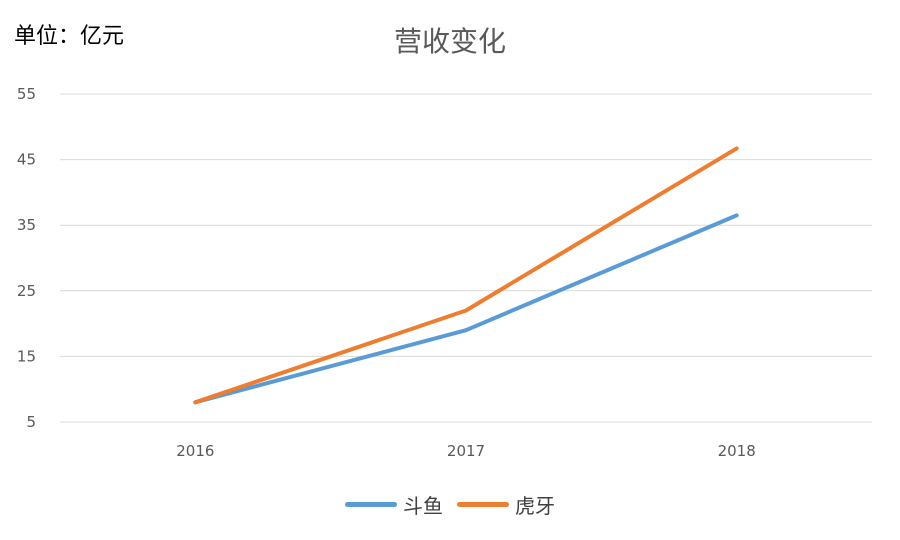 Image resolution: width=900 pixels, height=540 pixels. What do you see at coordinates (423, 506) in the screenshot?
I see `legend-label-douyu: 斗鱼` at bounding box center [423, 506].